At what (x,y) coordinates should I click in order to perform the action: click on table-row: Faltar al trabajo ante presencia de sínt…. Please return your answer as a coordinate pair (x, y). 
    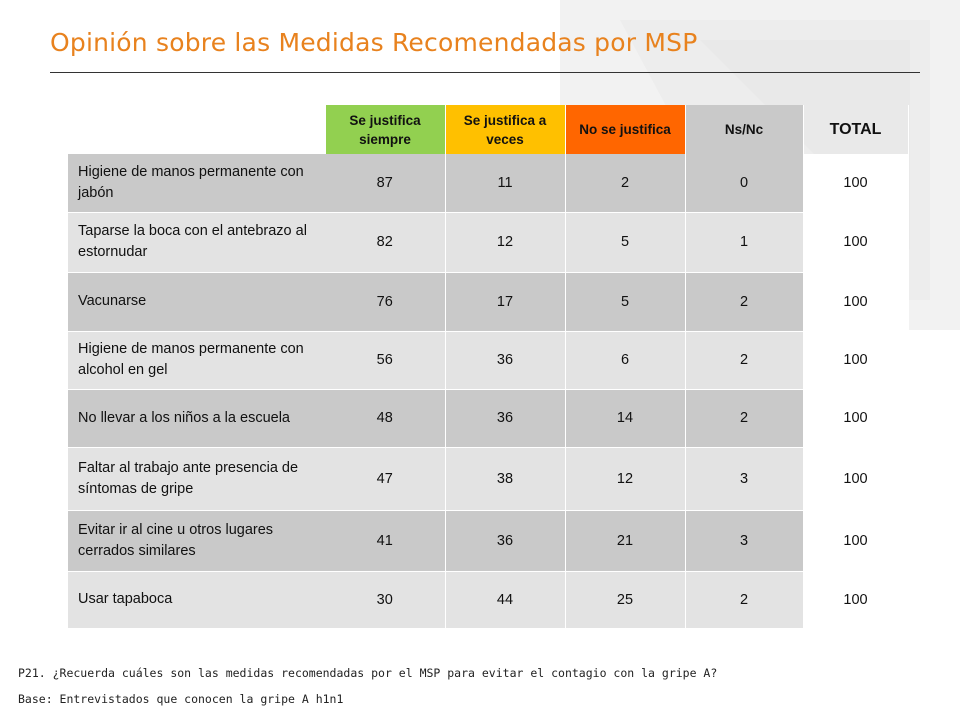
    Looking at the image, I should click on (488, 479).